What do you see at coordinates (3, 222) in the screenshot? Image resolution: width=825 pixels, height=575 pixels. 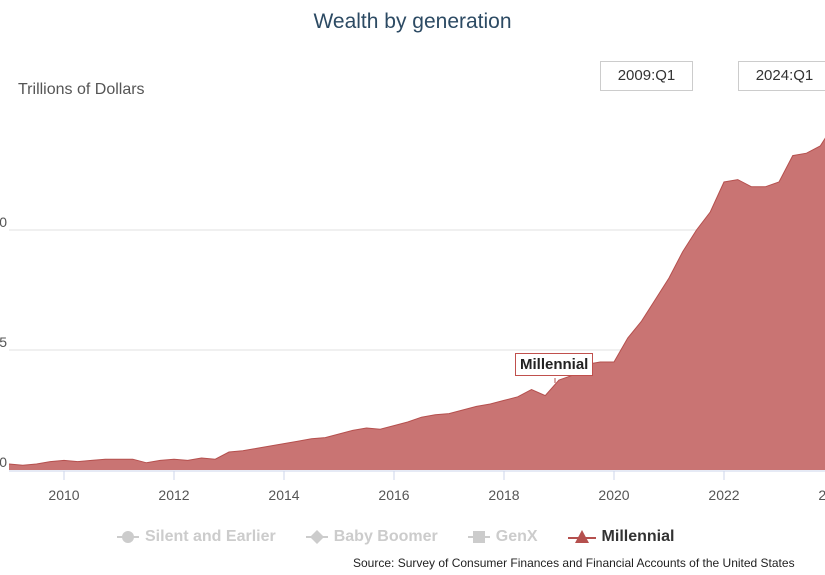 I see `y-tick-label: 10` at bounding box center [3, 222].